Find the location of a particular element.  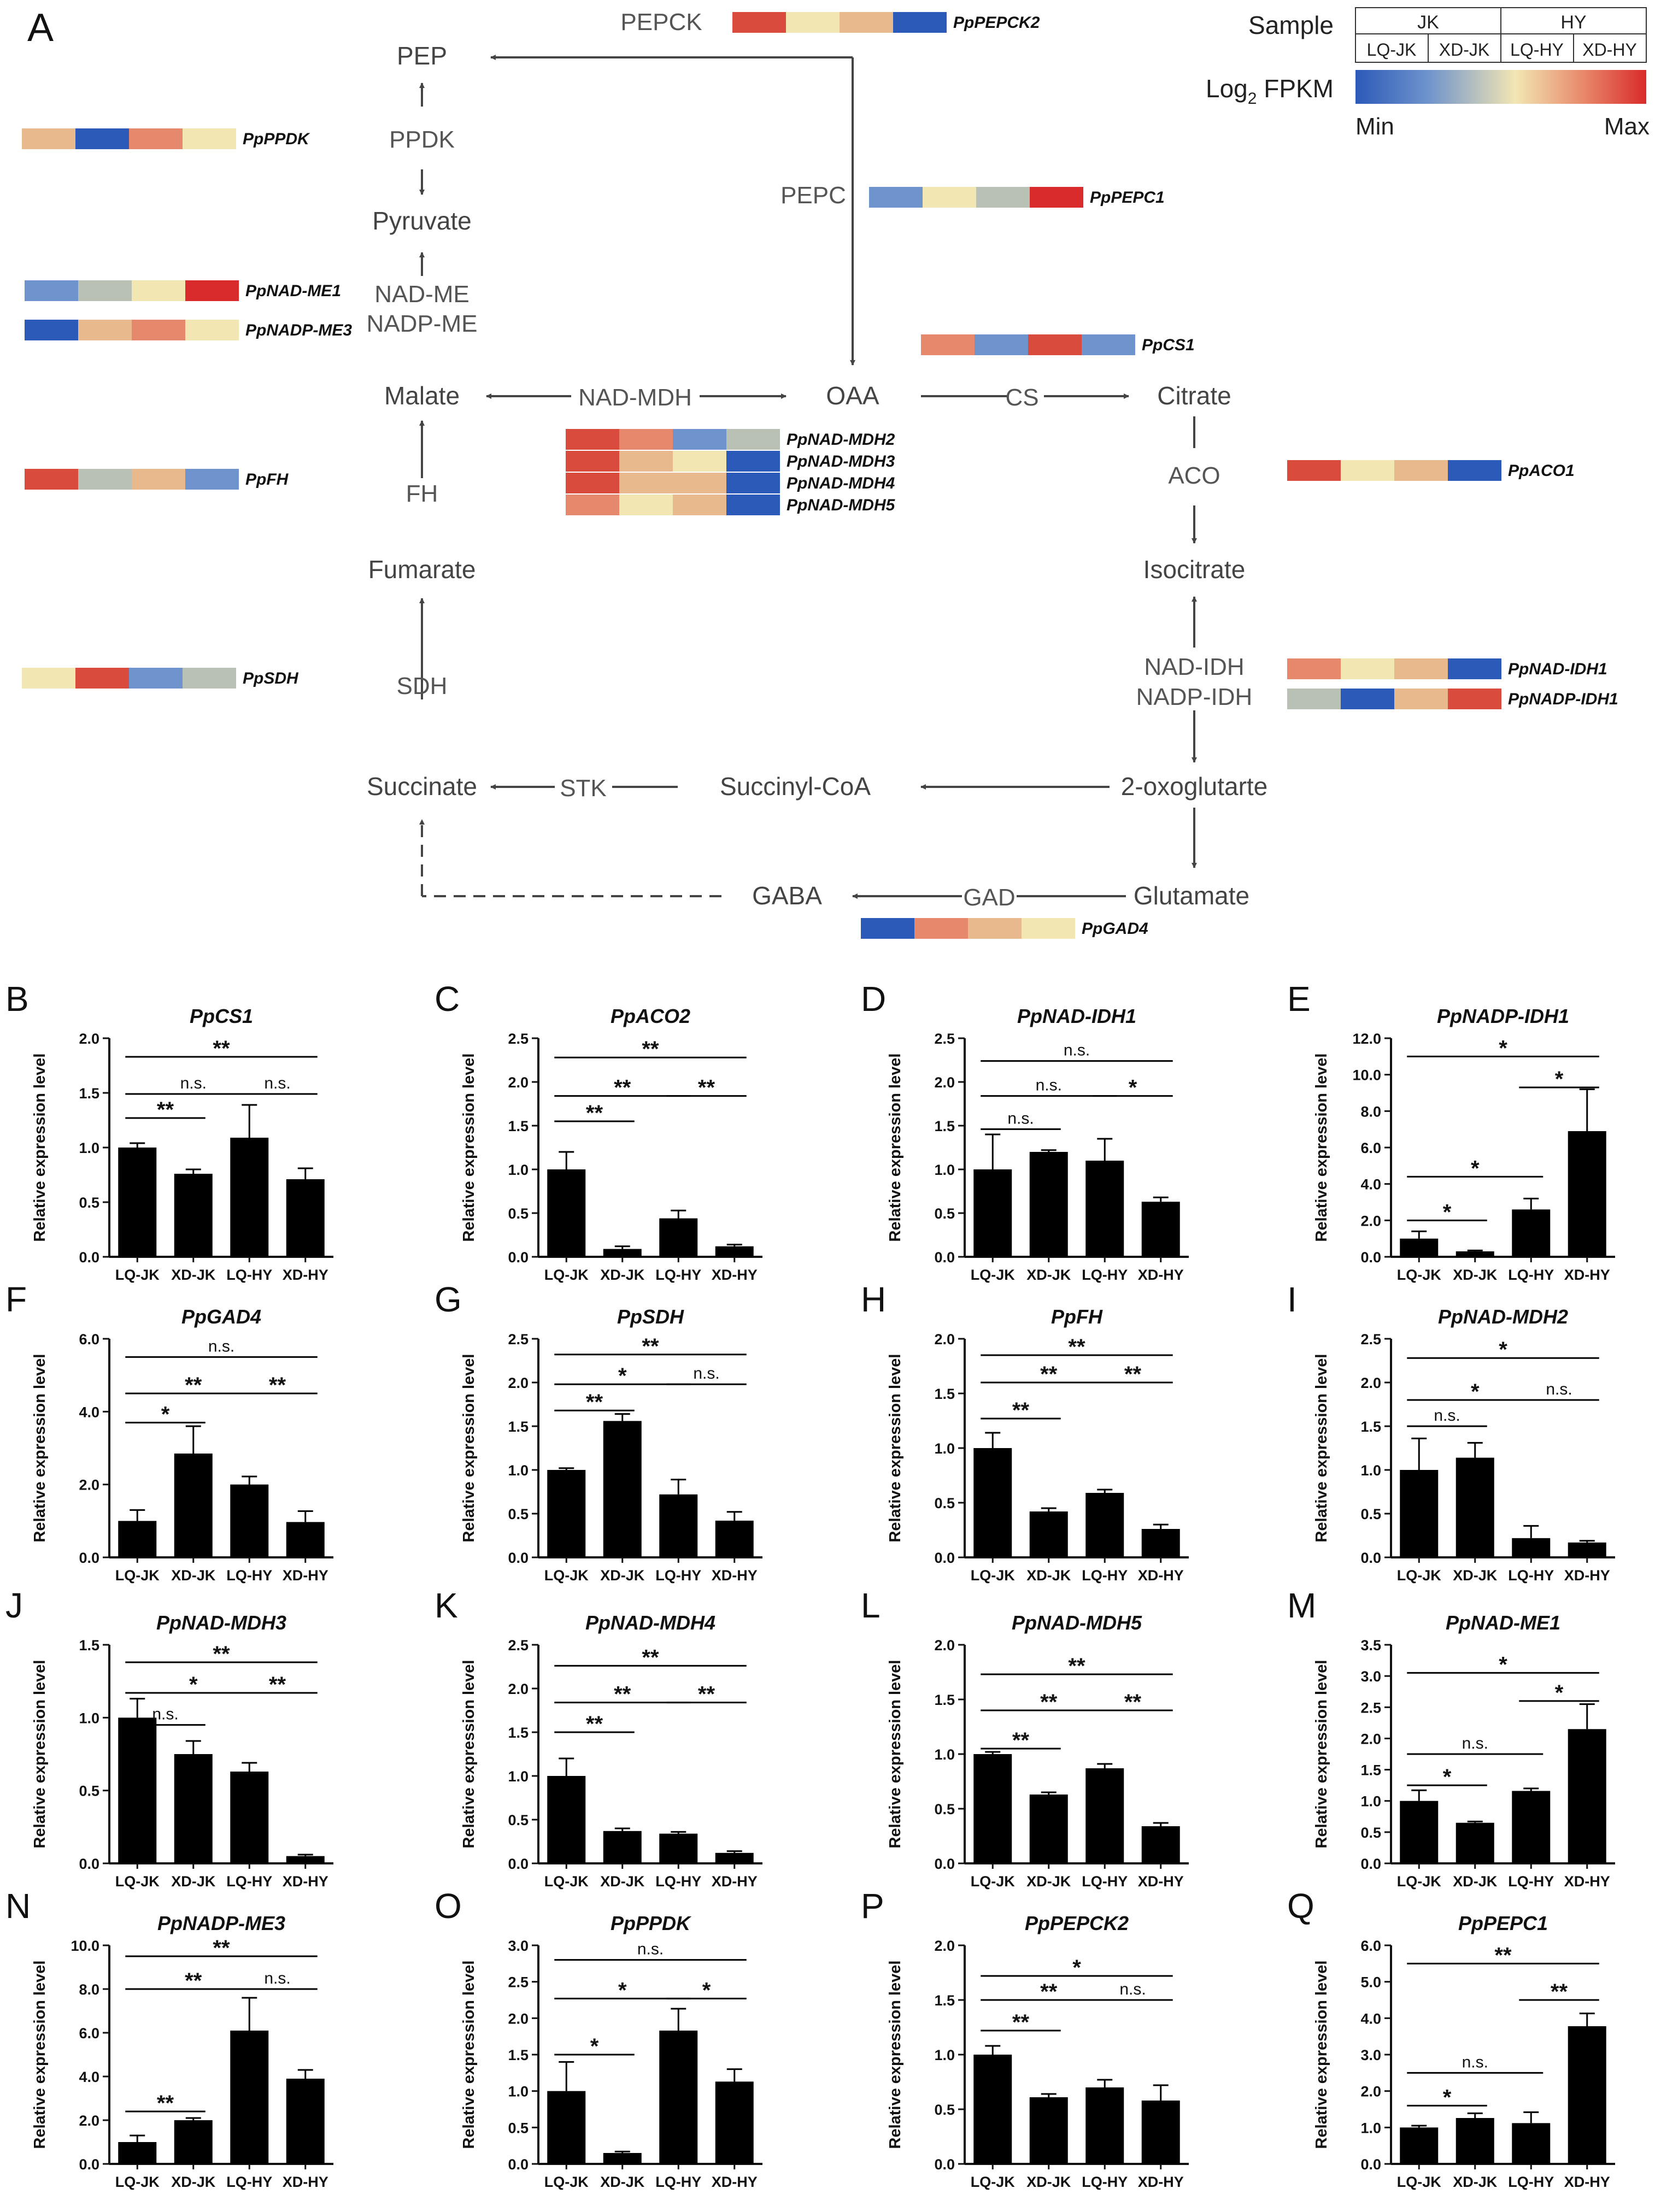

chart-title: PpCS1 is located at coordinates (221, 1016).